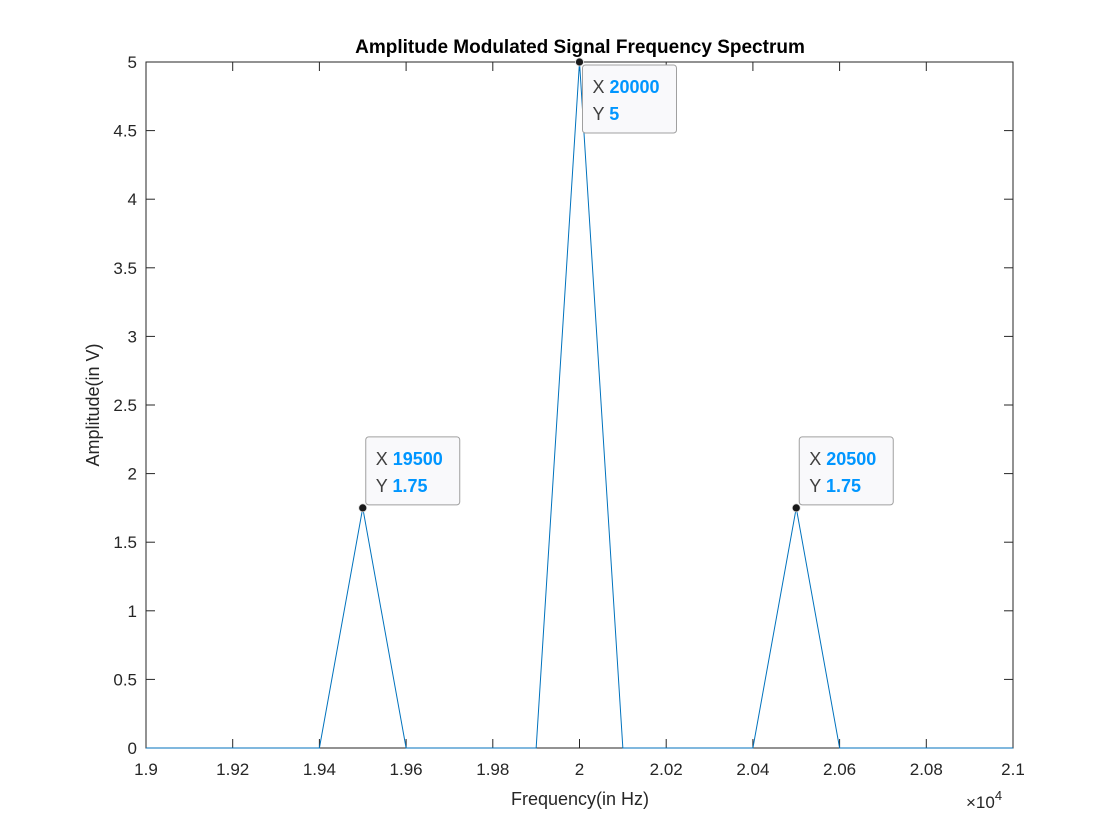 This screenshot has height=840, width=1120. What do you see at coordinates (319, 769) in the screenshot?
I see `x-tick-label: 1.94` at bounding box center [319, 769].